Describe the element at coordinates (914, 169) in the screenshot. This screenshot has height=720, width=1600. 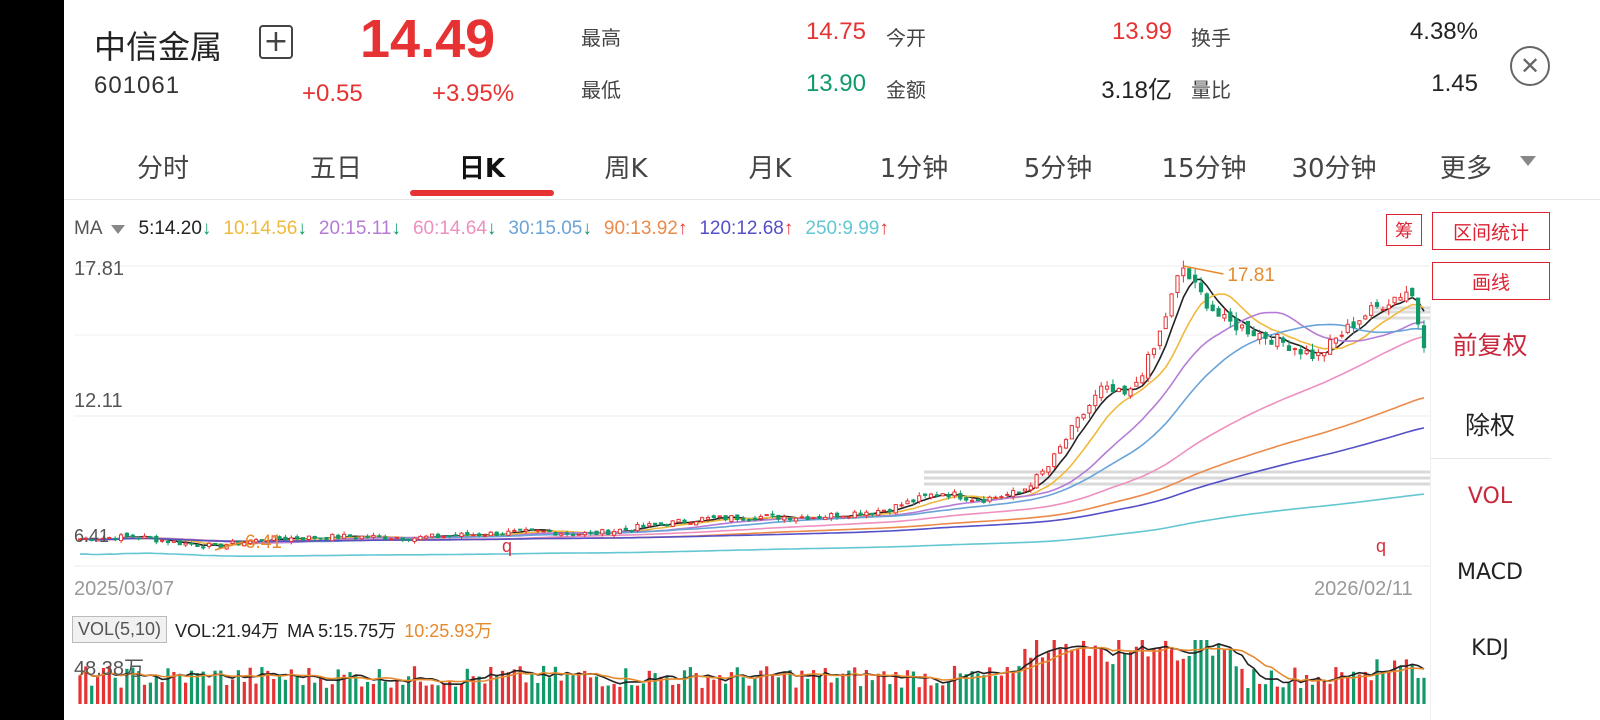
I see `tab-1min: 1分钟` at that location.